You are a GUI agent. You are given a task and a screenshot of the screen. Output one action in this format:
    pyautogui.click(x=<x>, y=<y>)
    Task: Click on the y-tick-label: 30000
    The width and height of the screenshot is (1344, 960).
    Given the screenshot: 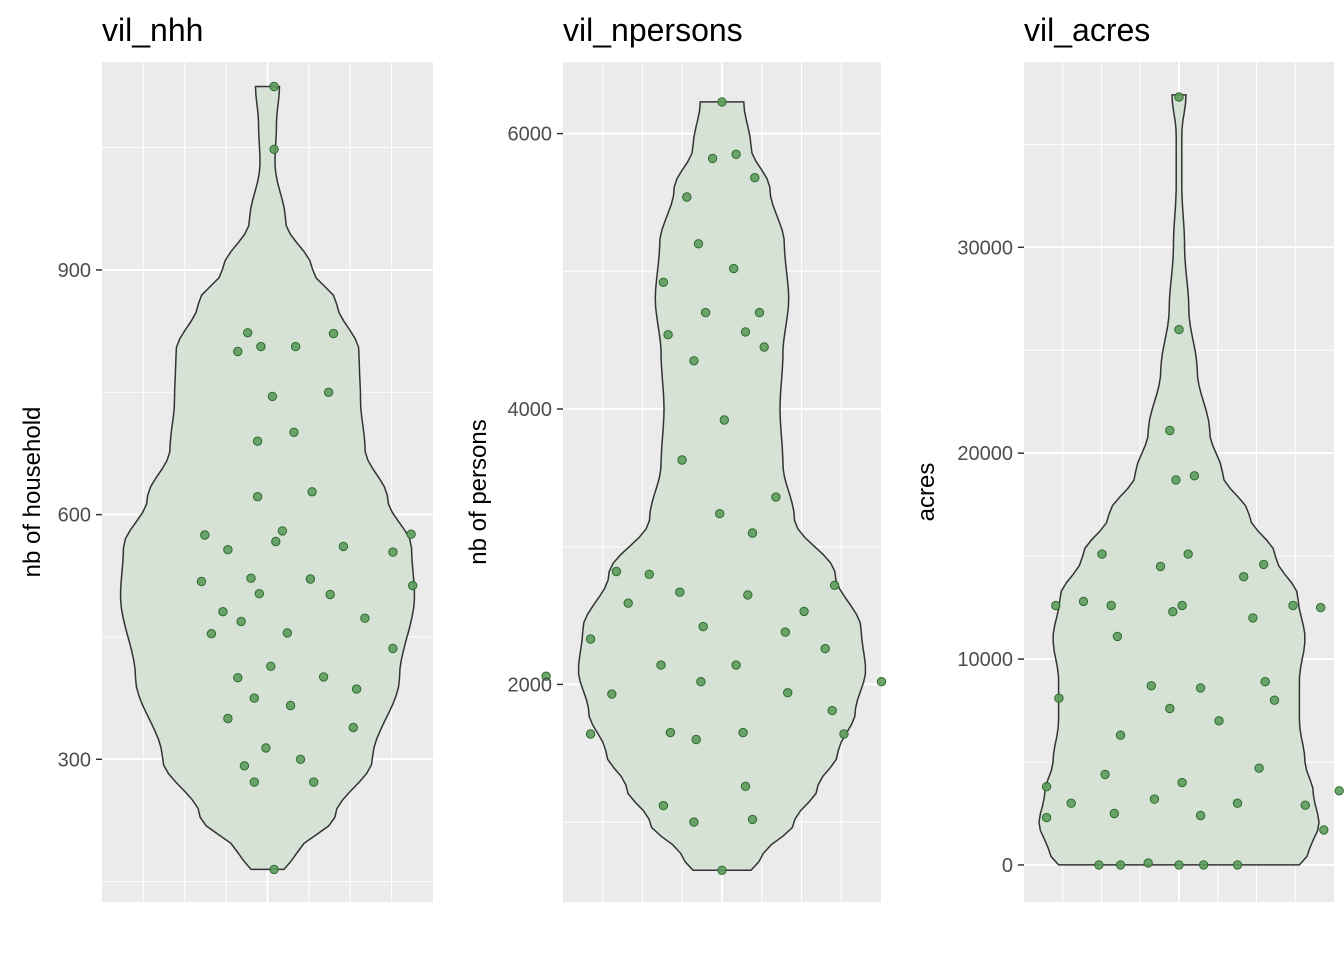 What is the action you would take?
    pyautogui.click(x=985, y=248)
    